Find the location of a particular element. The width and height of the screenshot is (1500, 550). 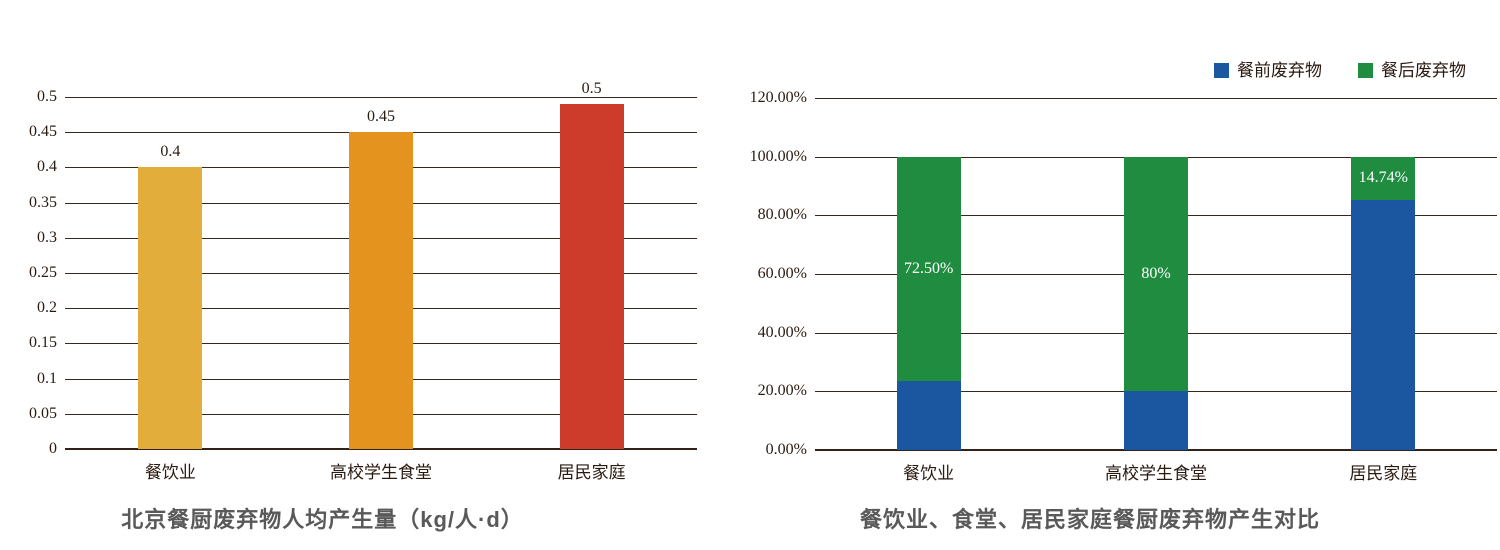

y-axis-tick-label: 0.1 is located at coordinates (47, 378).